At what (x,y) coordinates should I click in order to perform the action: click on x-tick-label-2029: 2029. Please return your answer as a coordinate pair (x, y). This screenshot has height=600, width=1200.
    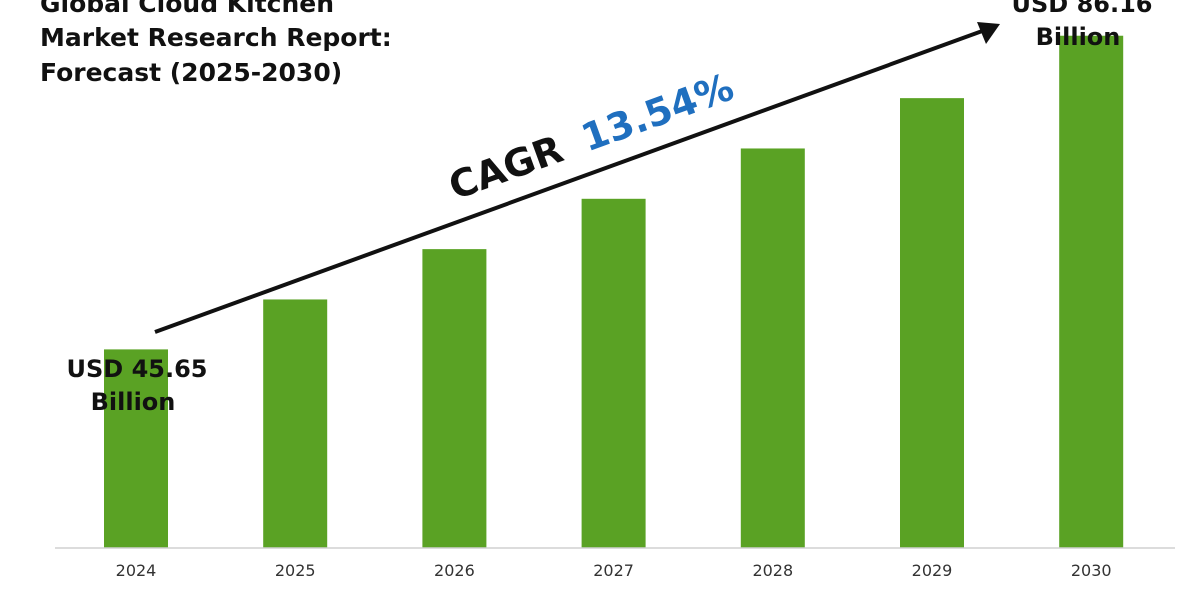
    Looking at the image, I should click on (932, 570).